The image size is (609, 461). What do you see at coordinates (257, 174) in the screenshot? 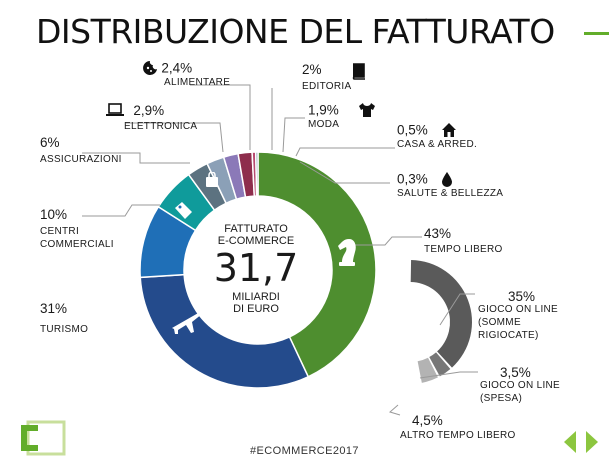
I see `slice-salute-bellezza` at bounding box center [257, 174].